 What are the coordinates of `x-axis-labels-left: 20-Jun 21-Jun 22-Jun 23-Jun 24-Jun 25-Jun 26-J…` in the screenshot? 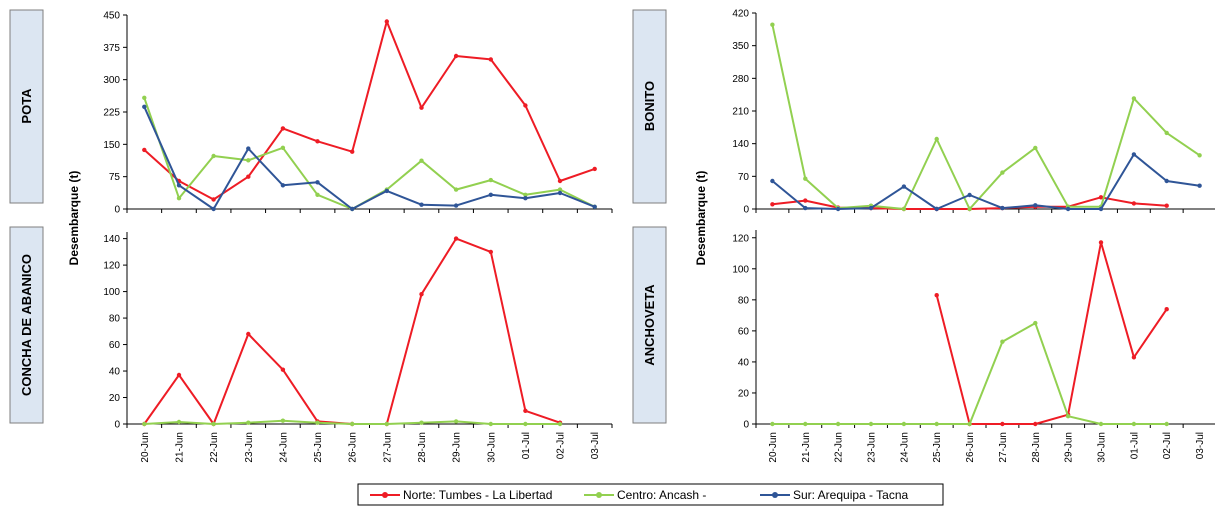 It's located at (370, 447).